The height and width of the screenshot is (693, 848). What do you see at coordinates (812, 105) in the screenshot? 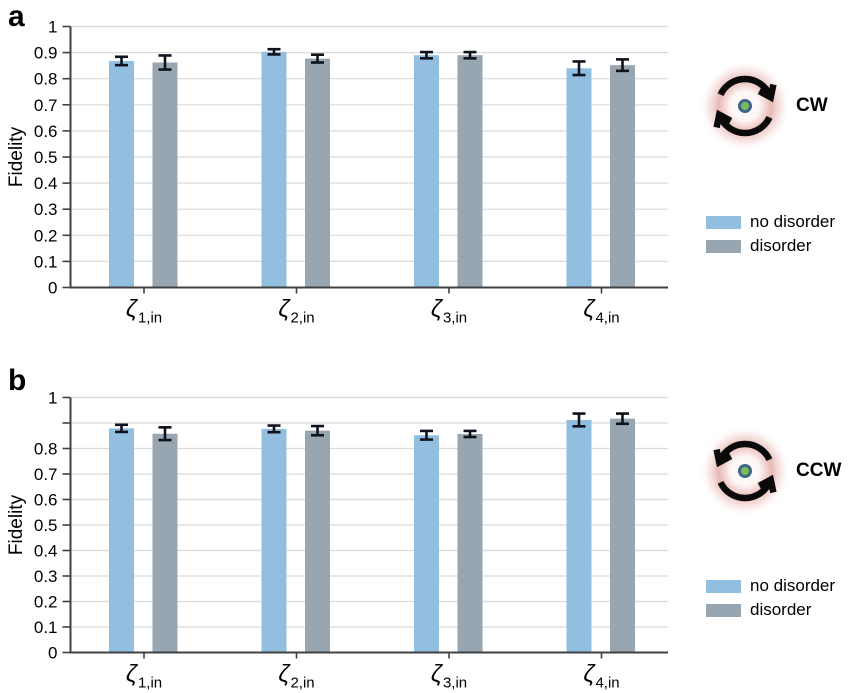
I see `cw-label: CW` at bounding box center [812, 105].